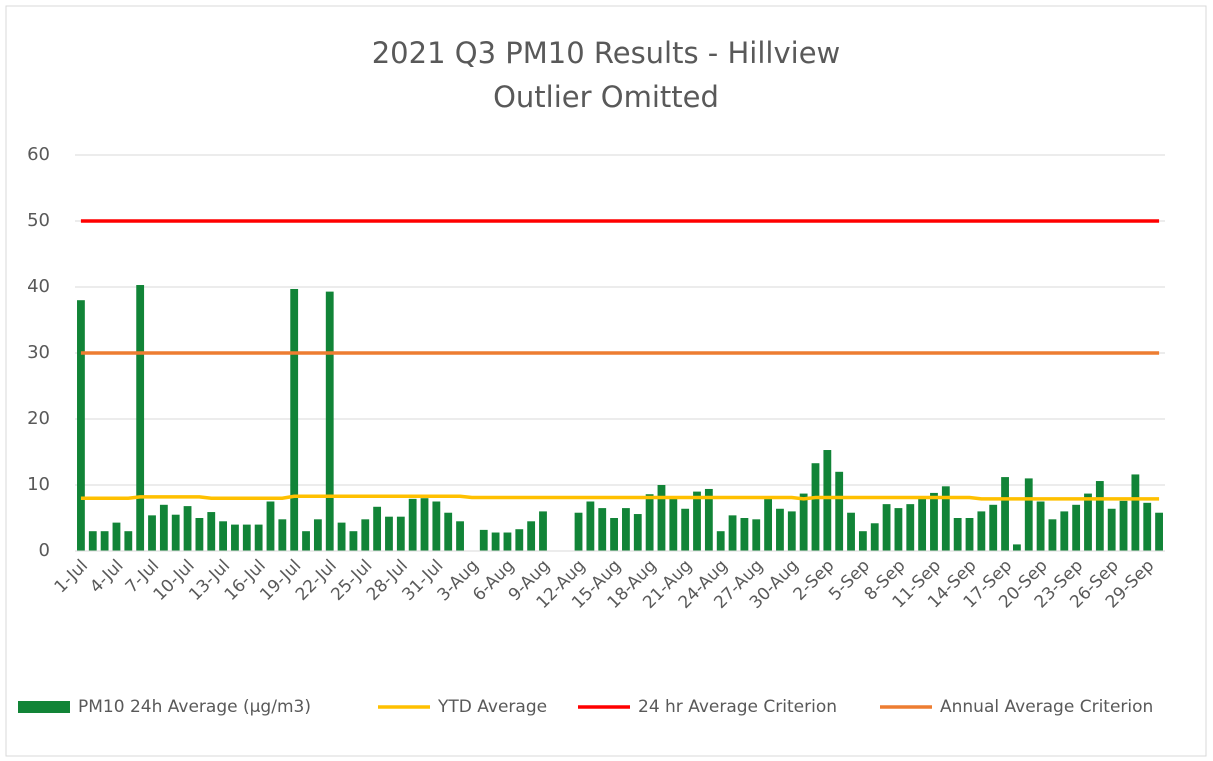  What do you see at coordinates (38, 220) in the screenshot?
I see `y-tick-label: 50` at bounding box center [38, 220].